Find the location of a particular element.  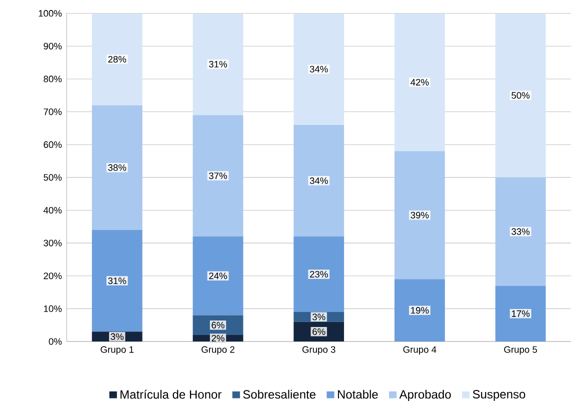

legend-label: Aprobado is located at coordinates (425, 396).